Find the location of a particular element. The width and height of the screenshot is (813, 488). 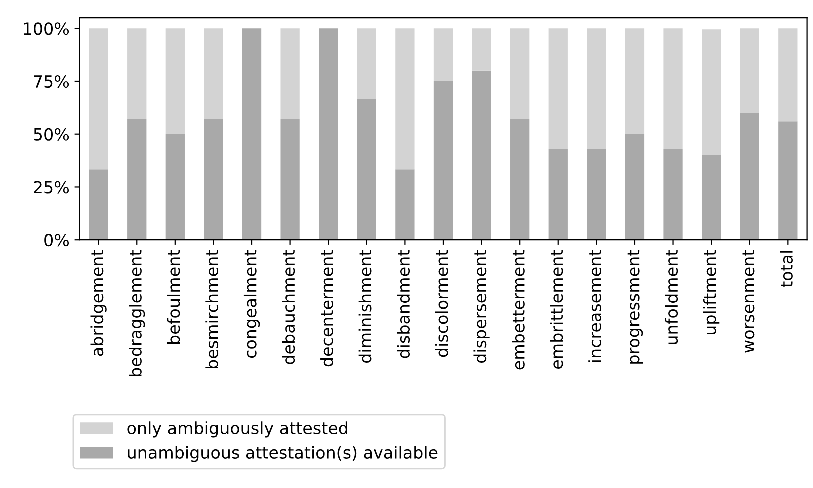

x-tick-label: congealment is located at coordinates (252, 304).